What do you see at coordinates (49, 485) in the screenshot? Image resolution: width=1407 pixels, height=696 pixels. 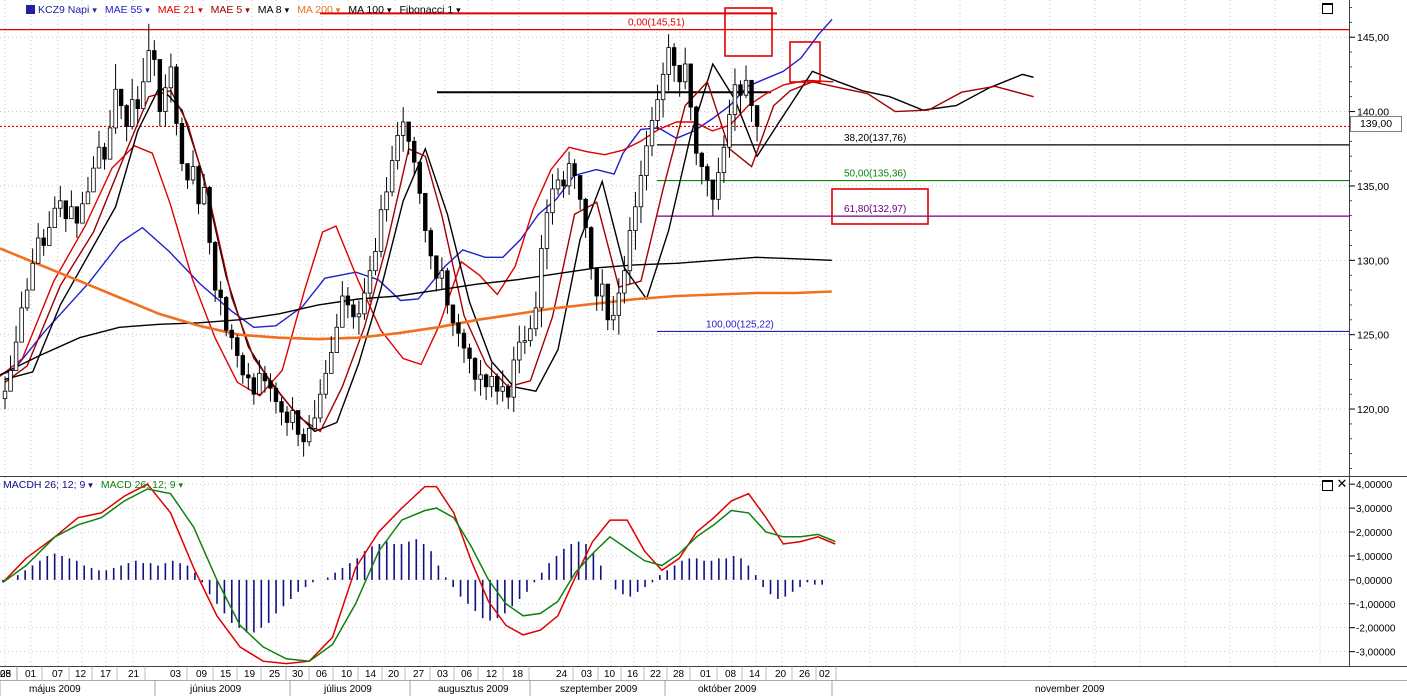 I see `macd-legend-item-0: MACDH 26; 12; 9 ▾` at bounding box center [49, 485].